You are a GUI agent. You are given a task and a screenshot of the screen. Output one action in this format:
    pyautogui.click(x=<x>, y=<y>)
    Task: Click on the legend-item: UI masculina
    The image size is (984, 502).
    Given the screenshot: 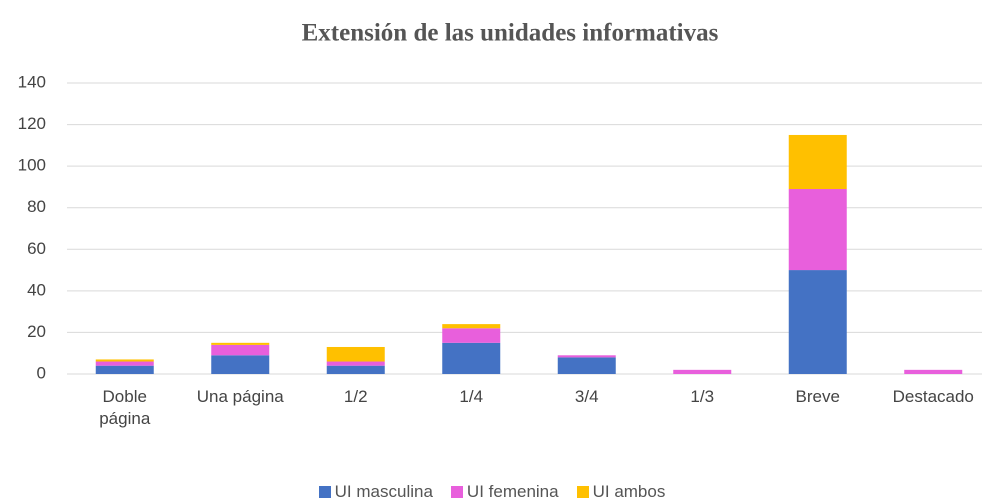 What is the action you would take?
    pyautogui.click(x=375, y=492)
    